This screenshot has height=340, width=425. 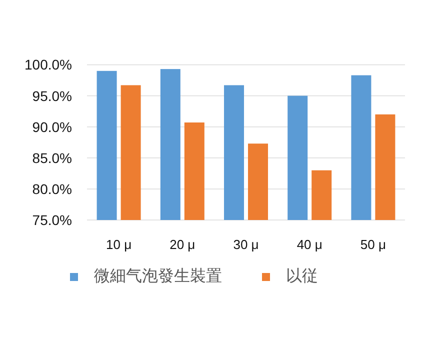 I want to click on x-tick-label: 40 μ, so click(x=309, y=244).